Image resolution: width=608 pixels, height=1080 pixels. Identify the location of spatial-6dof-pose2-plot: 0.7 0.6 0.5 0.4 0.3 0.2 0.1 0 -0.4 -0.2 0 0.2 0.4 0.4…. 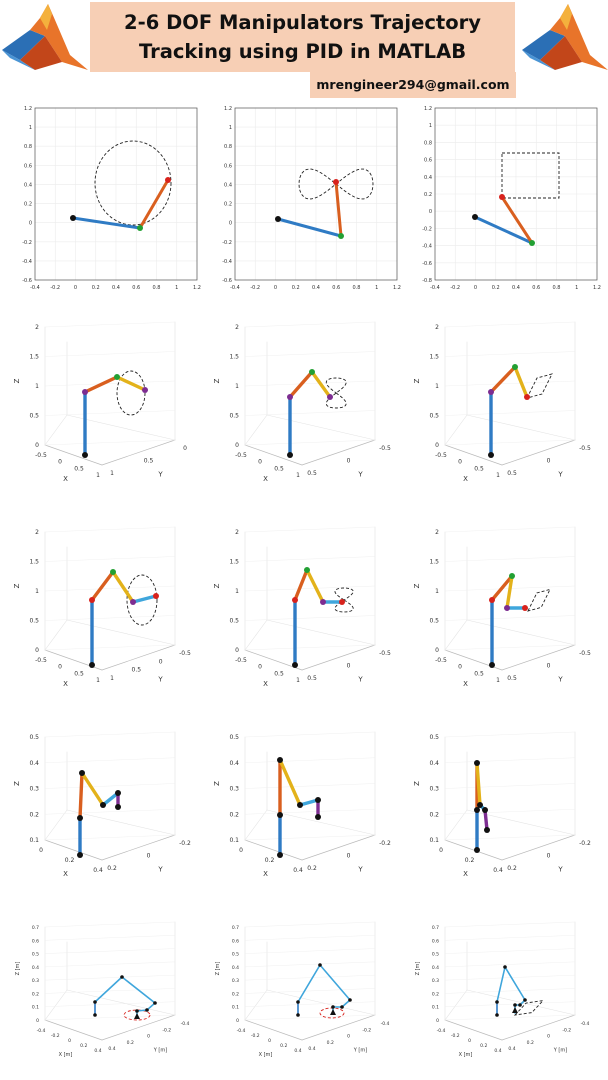
(304, 992).